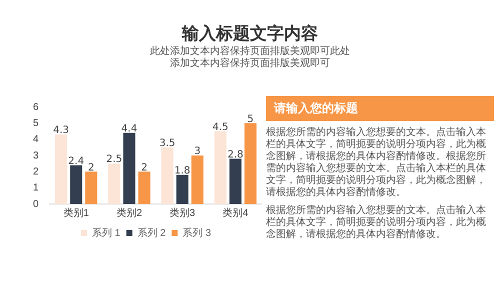  I want to click on data-label: 4.4, so click(129, 128).